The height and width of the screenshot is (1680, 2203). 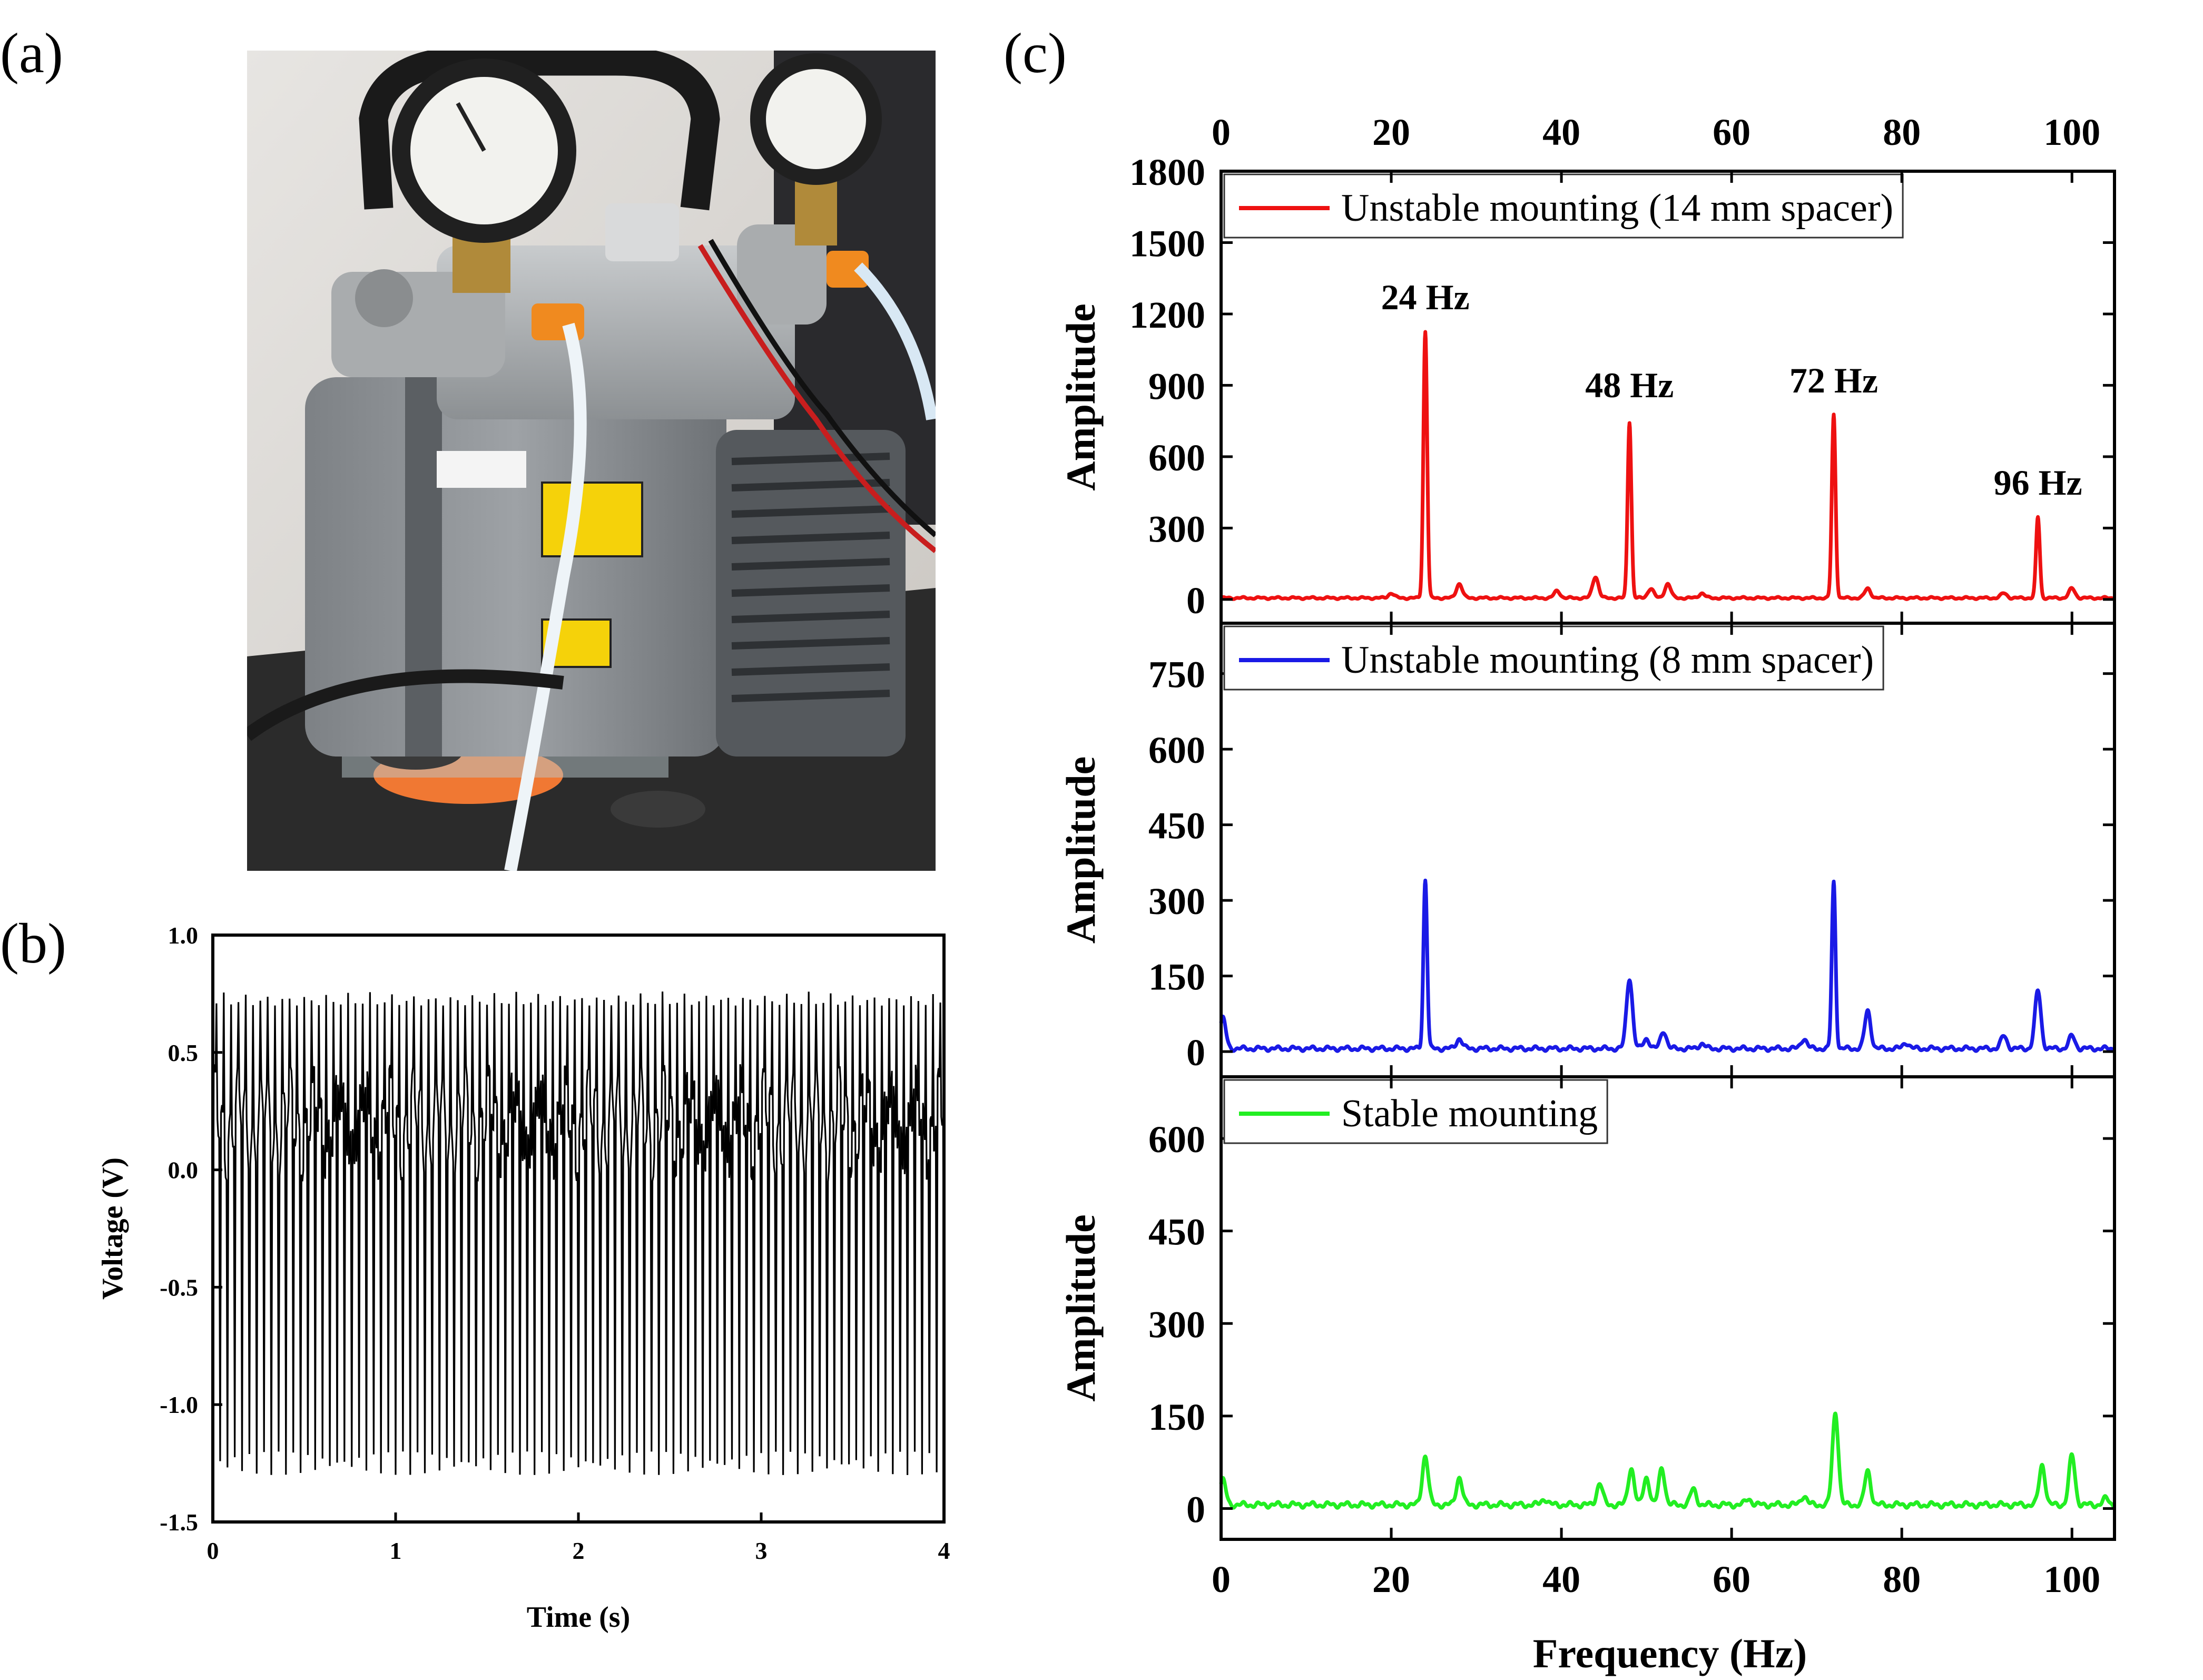 What do you see at coordinates (1902, 1579) in the screenshot?
I see `chart-c-xtick-label: 80` at bounding box center [1902, 1579].